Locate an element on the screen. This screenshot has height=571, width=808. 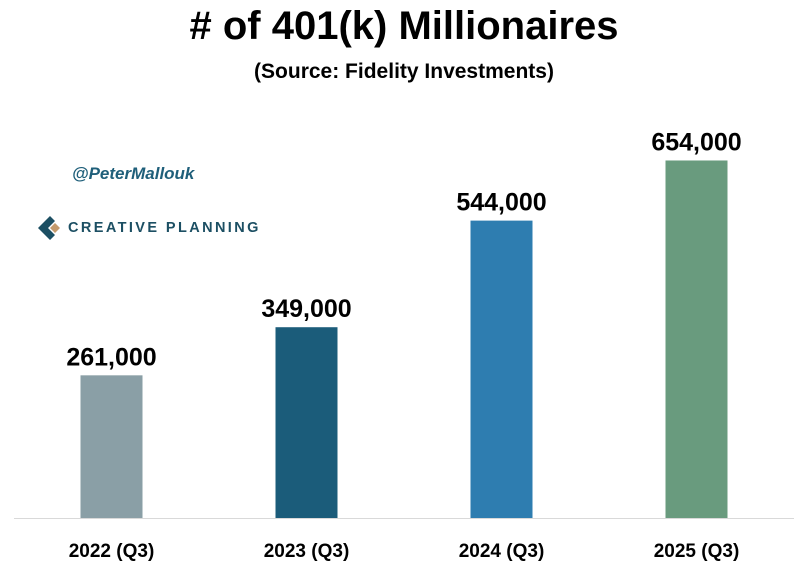
x-tick-label-1: 2022 (Q3) is located at coordinates (112, 551).